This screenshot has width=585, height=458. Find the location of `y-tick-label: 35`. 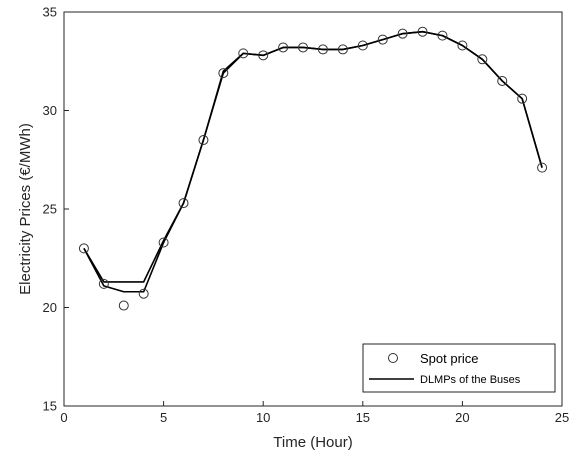

y-tick-label: 35 is located at coordinates (50, 12).